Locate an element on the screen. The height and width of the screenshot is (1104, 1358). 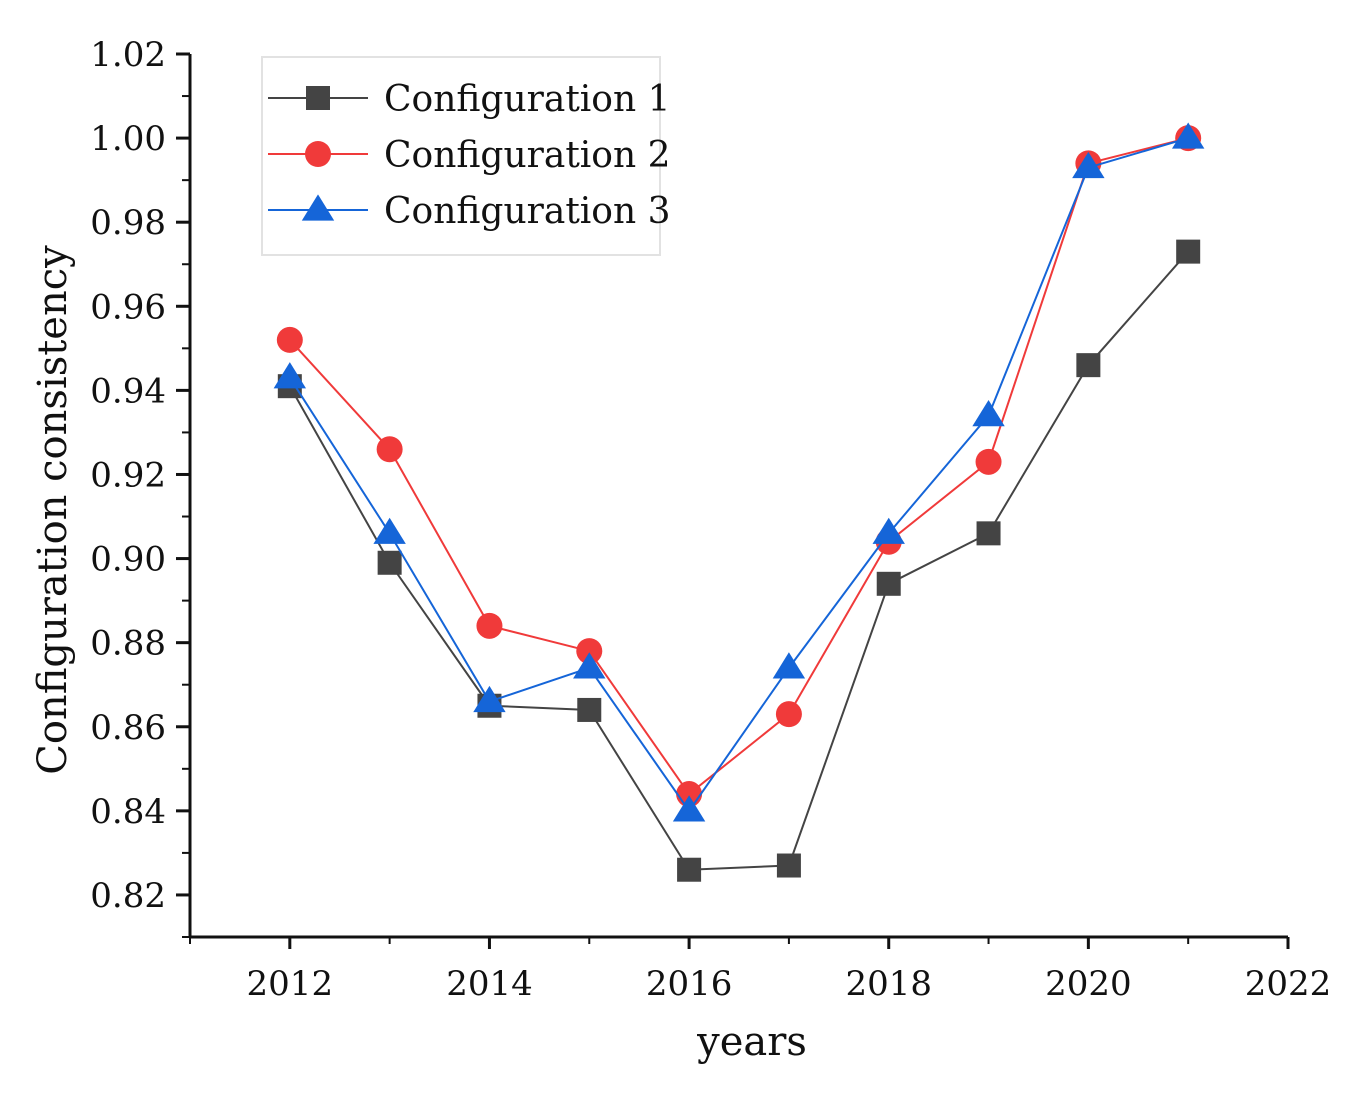
x-tick-label: 2012 is located at coordinates (290, 984).